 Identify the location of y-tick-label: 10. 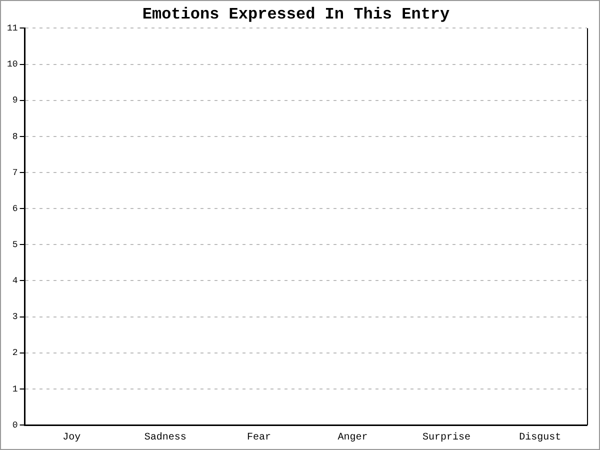
(12, 65).